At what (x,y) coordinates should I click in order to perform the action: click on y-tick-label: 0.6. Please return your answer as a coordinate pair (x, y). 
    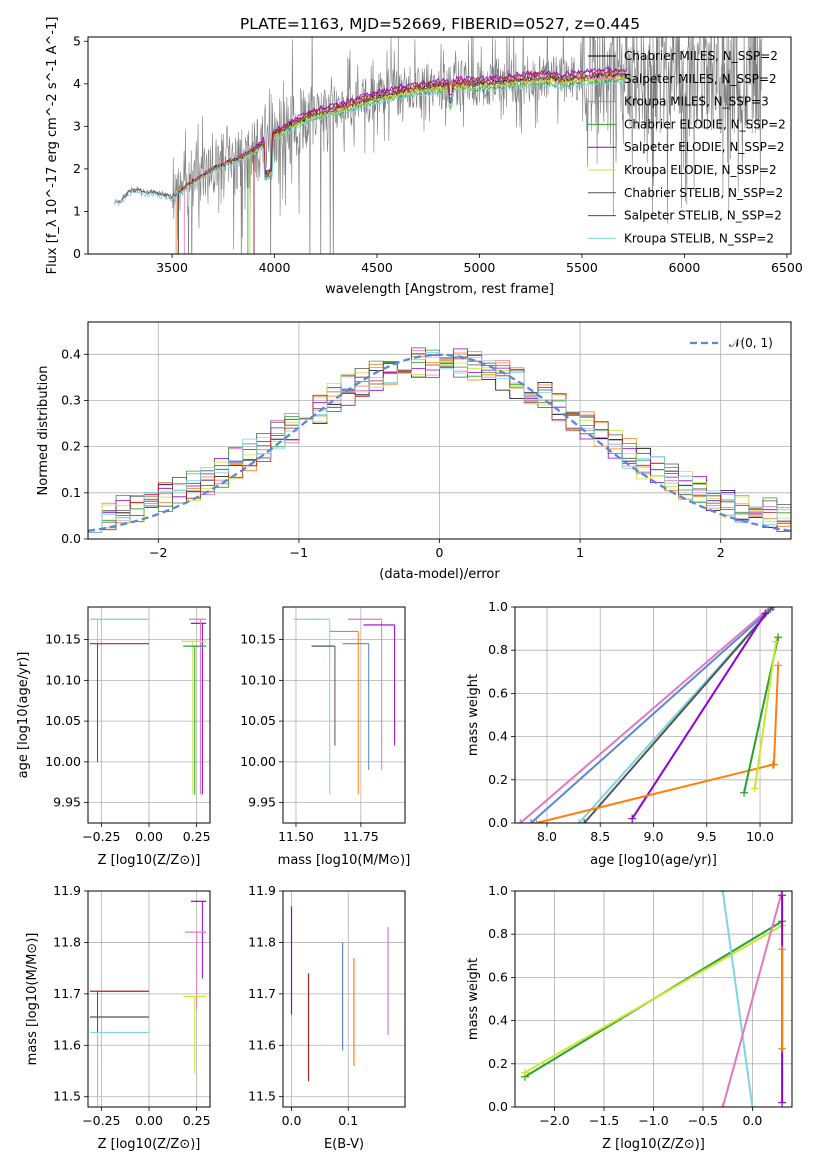
    Looking at the image, I should click on (498, 692).